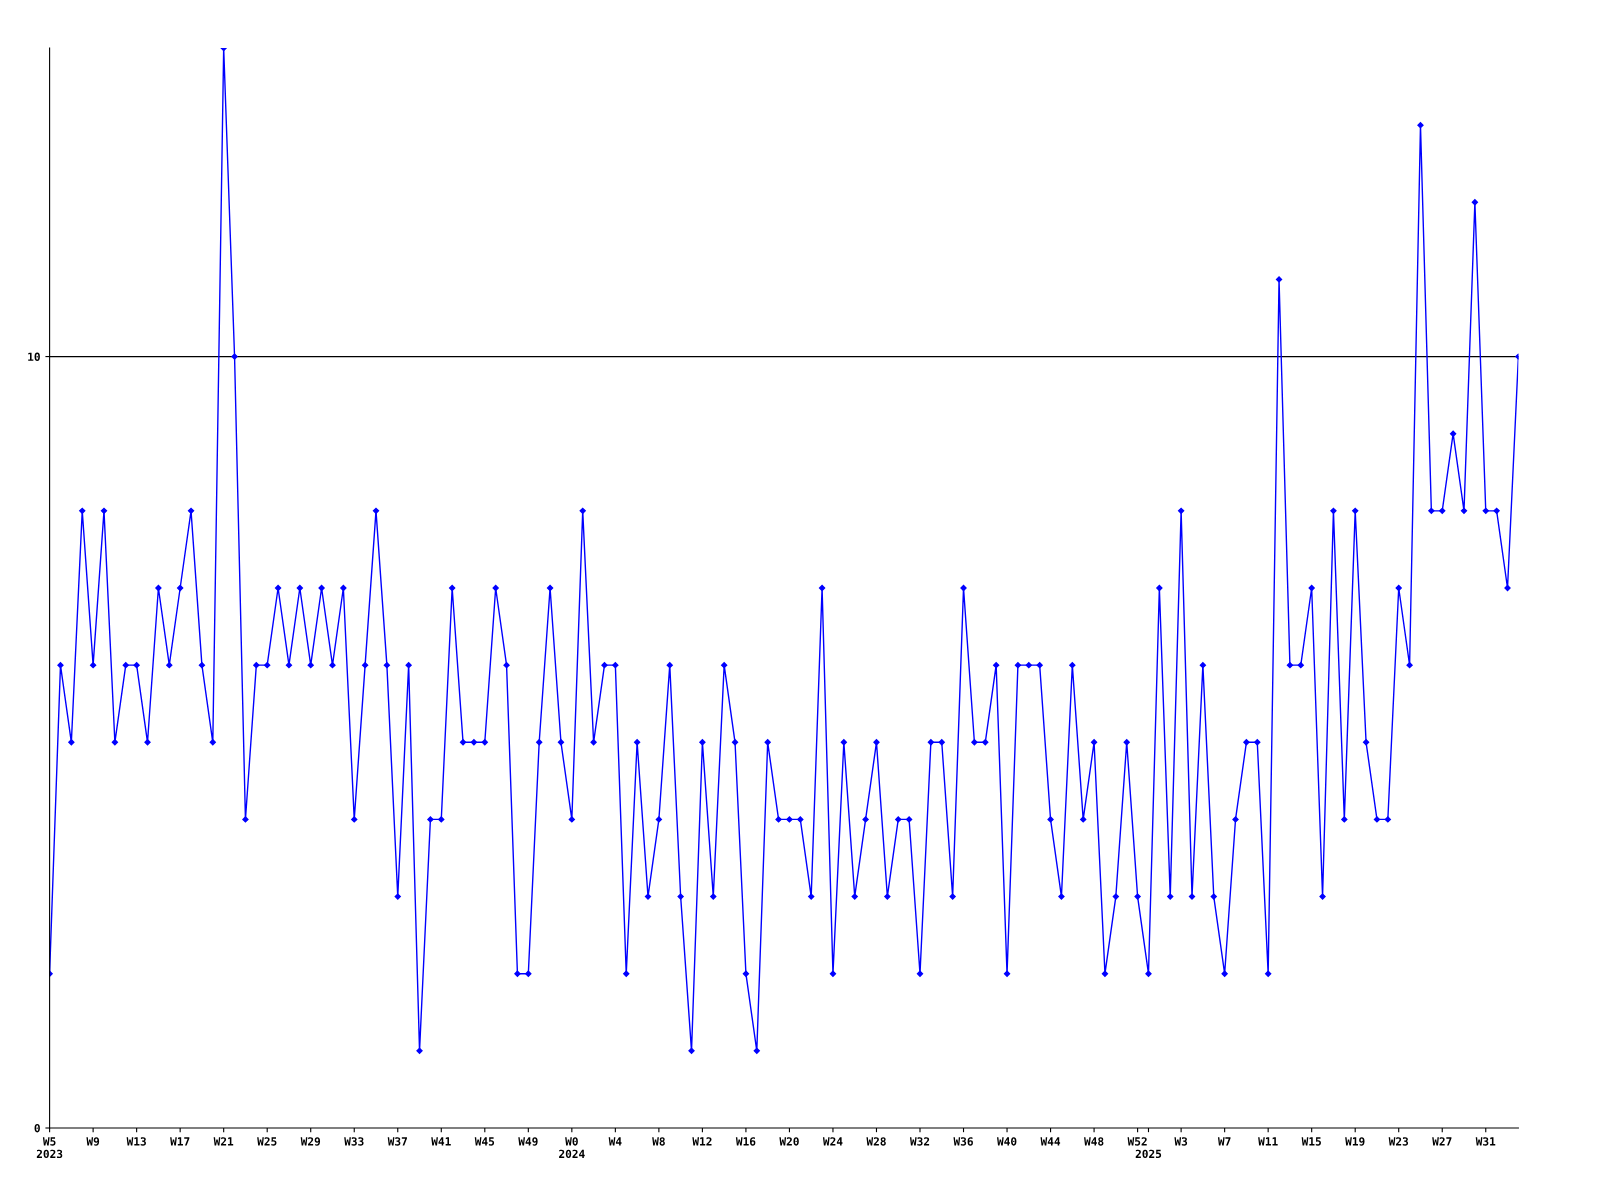  What do you see at coordinates (49, 1148) in the screenshot?
I see `x-tick-label: W5 2023` at bounding box center [49, 1148].